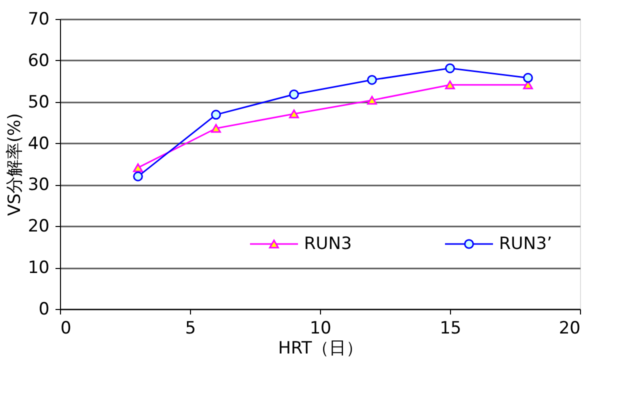 This screenshot has height=403, width=640. What do you see at coordinates (44, 310) in the screenshot?
I see `y-tick-label: 0` at bounding box center [44, 310].